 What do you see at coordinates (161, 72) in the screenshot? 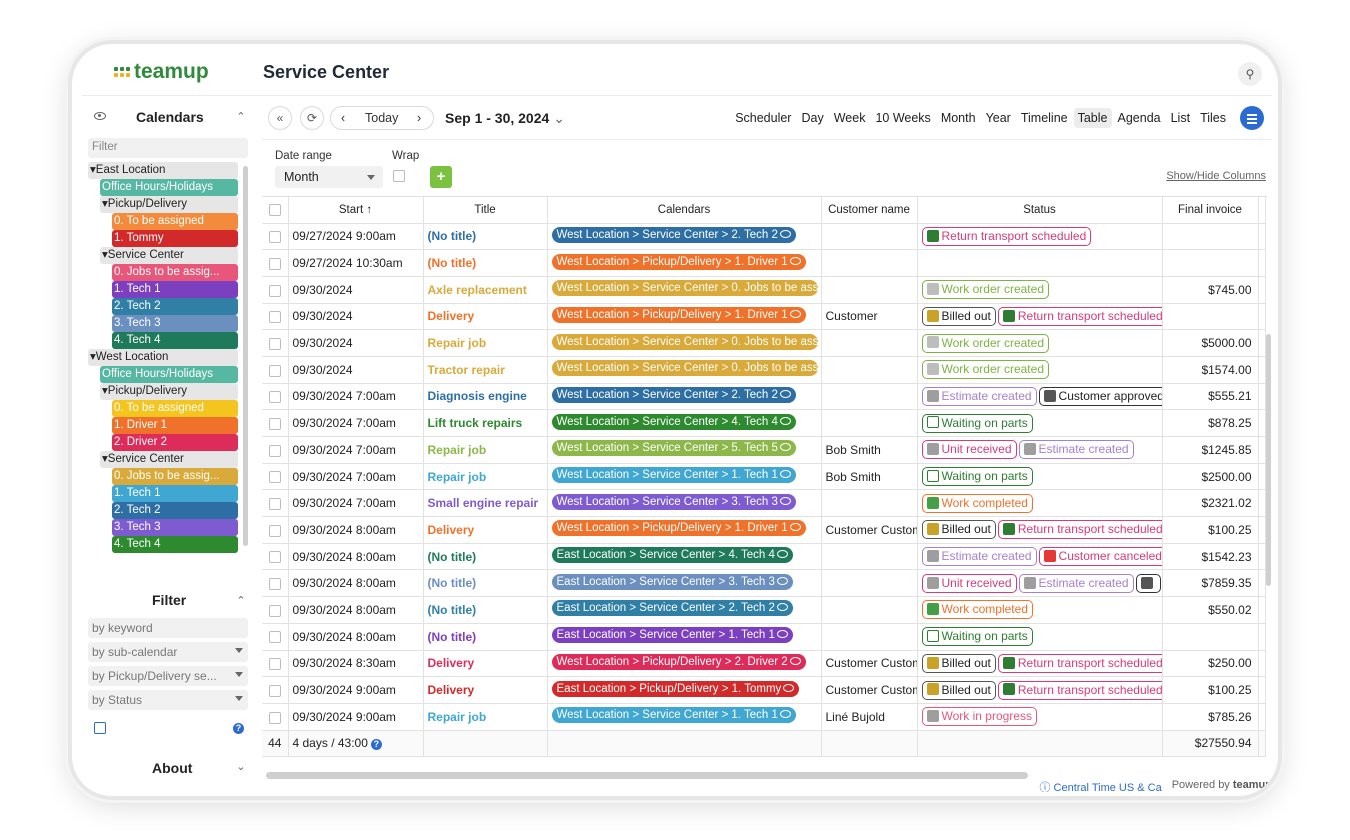
I see `teamup-logo: teamup` at bounding box center [161, 72].